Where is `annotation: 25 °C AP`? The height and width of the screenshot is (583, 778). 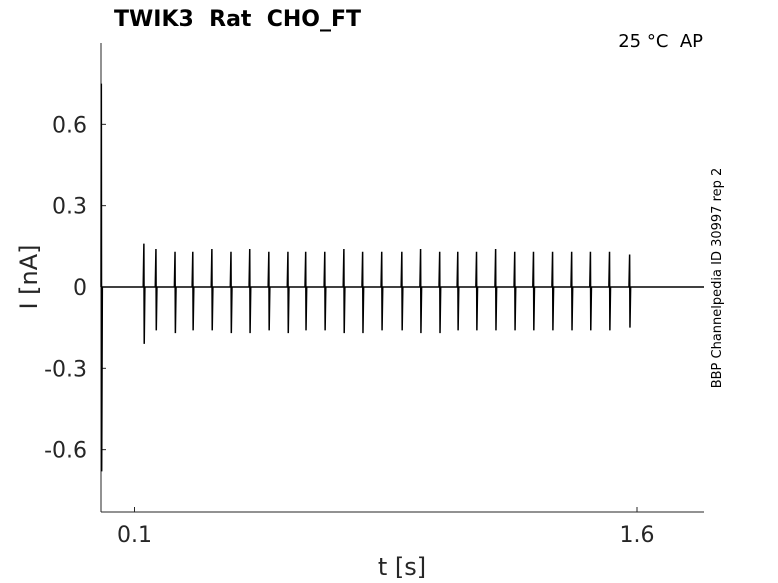
annotation: 25 °C AP is located at coordinates (660, 41).